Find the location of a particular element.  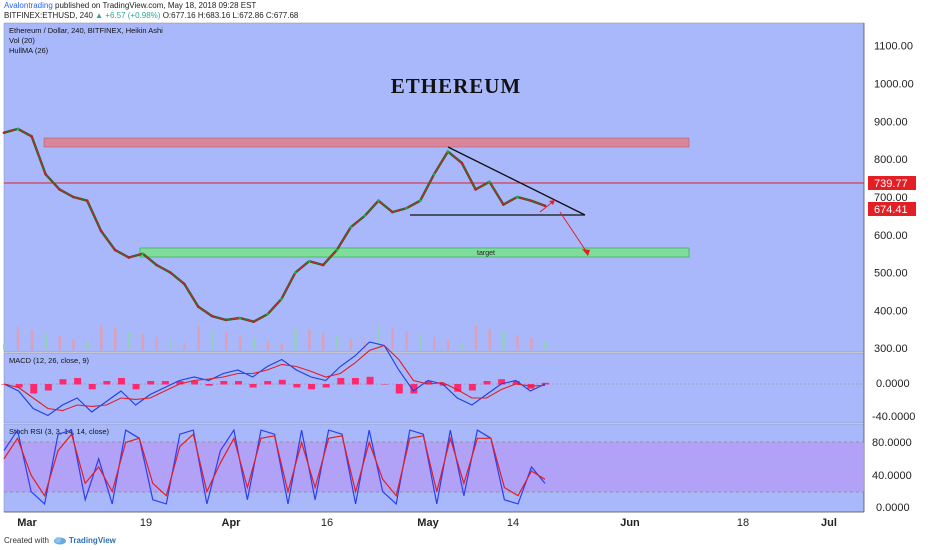

time-axis: Mar 19 Apr 16 May 14 Jun 18 Jul is located at coordinates (434, 520).